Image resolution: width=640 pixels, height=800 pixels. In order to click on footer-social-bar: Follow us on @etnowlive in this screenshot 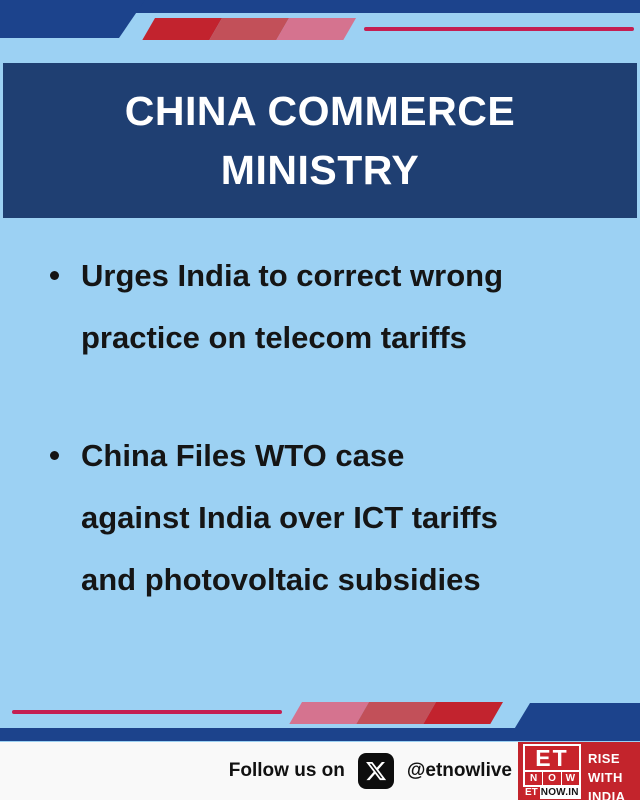, I will do `click(259, 771)`.